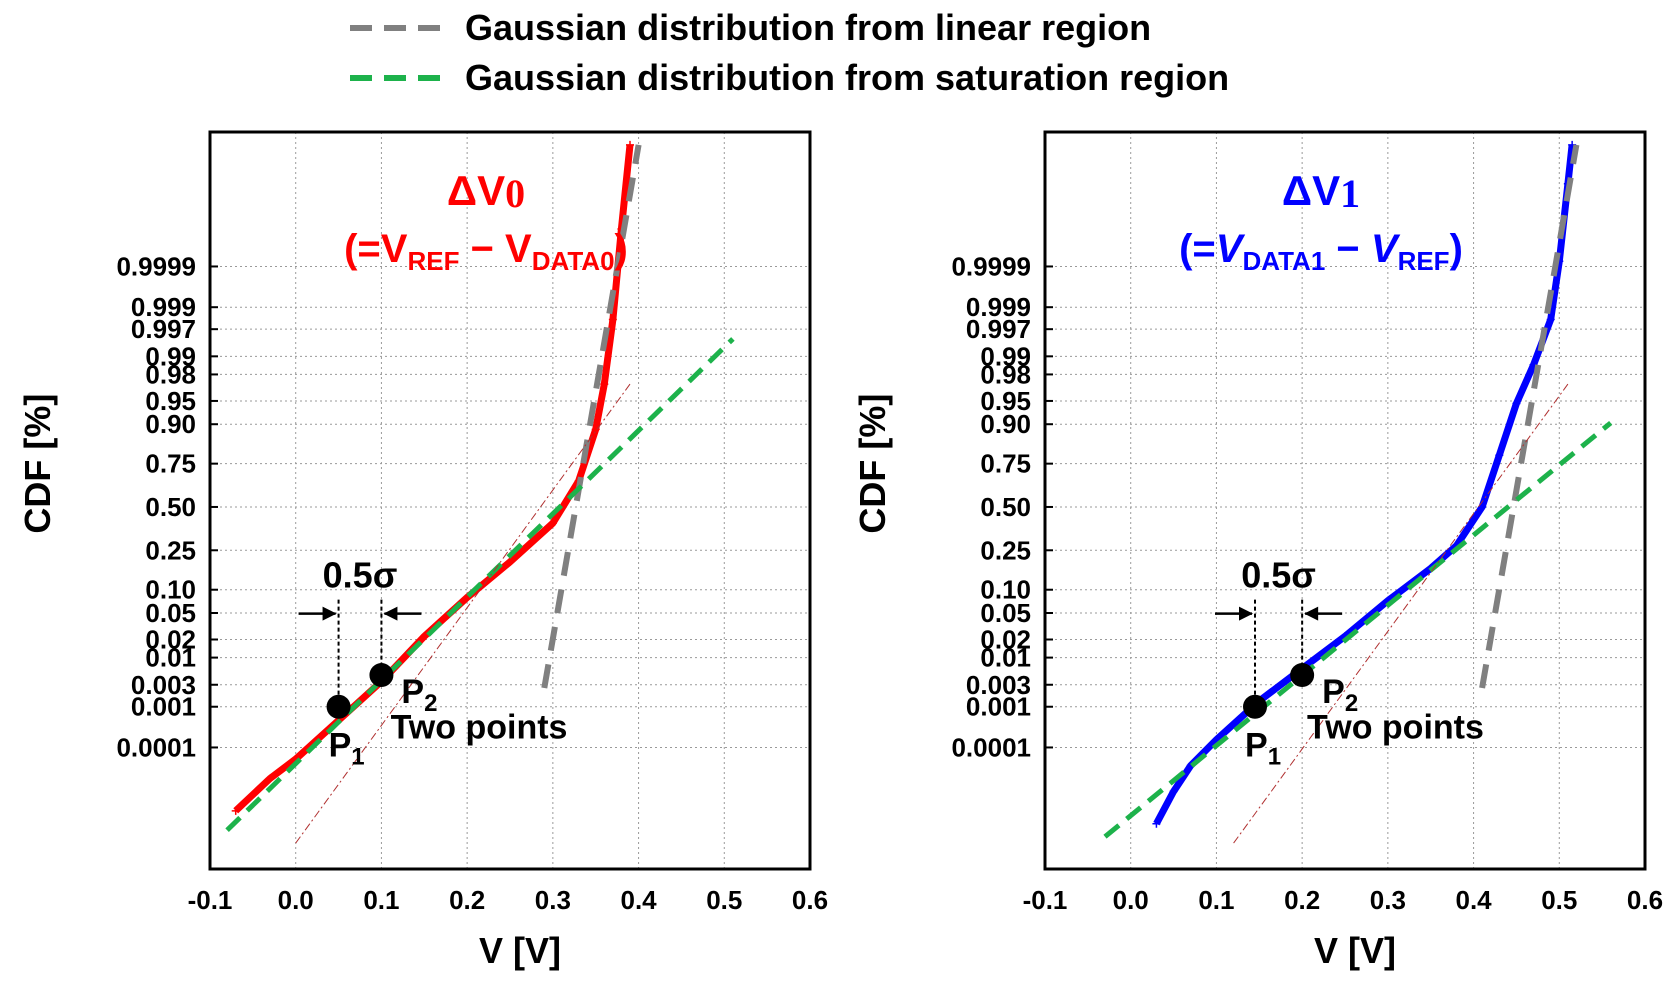 The width and height of the screenshot is (1679, 981). What do you see at coordinates (412, 692) in the screenshot?
I see `point-p2-letter: P` at bounding box center [412, 692].